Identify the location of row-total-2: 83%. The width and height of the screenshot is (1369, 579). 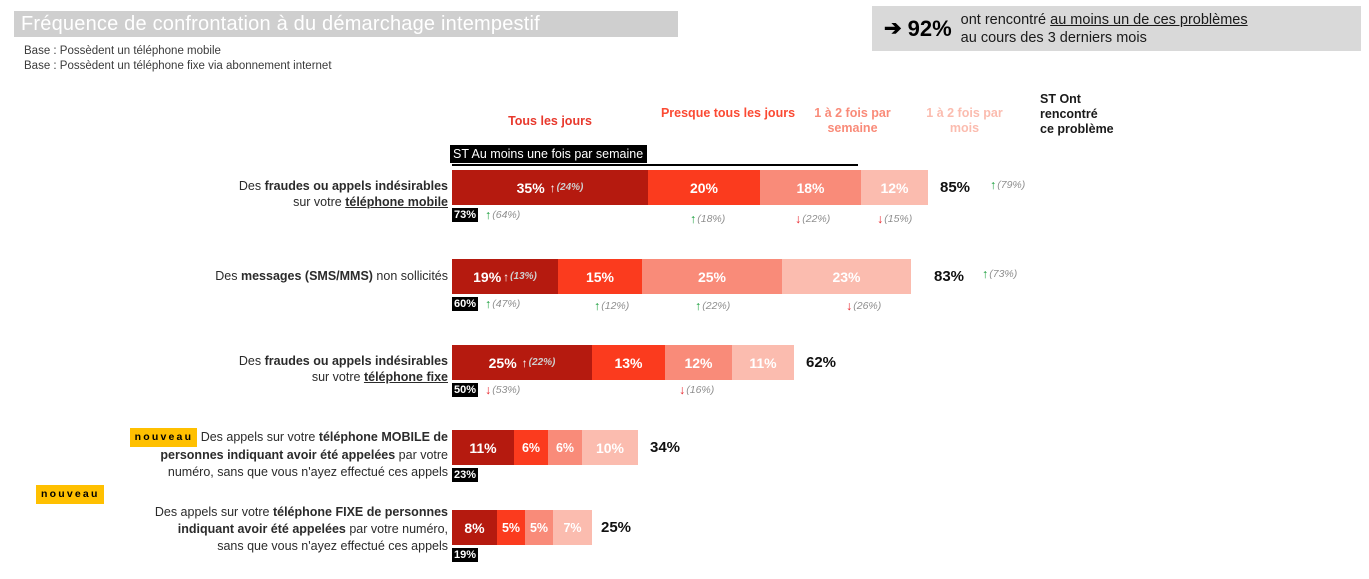
(949, 276).